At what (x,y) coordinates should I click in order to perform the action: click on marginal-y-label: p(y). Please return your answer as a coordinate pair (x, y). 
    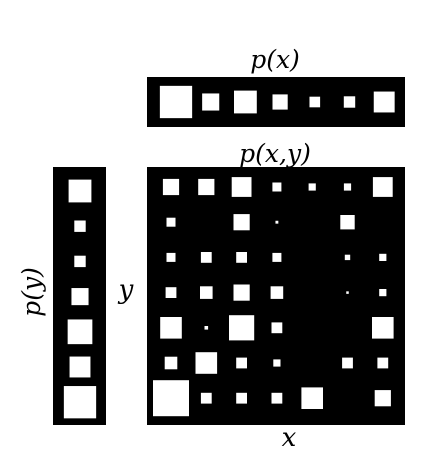
    Looking at the image, I should click on (31, 292).